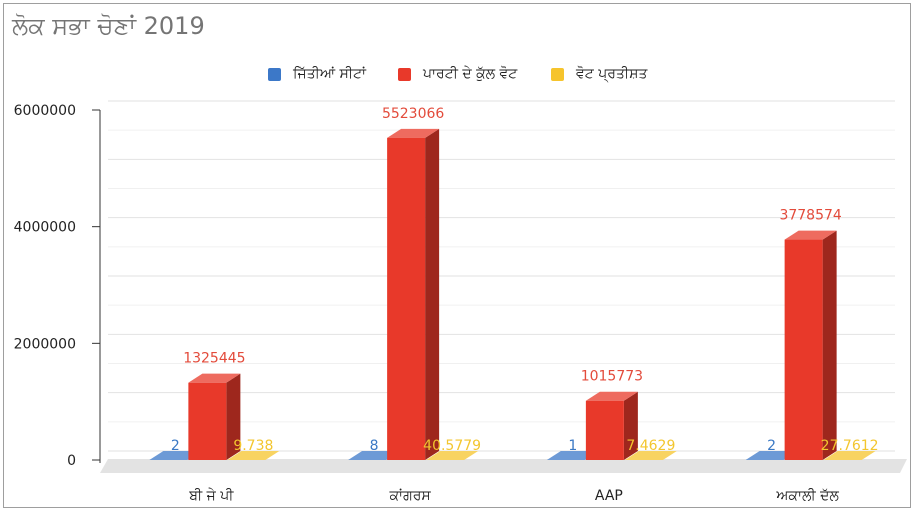 The width and height of the screenshot is (918, 515). What do you see at coordinates (409, 496) in the screenshot?
I see `category-label: ਕਾਂਗਰਸ` at bounding box center [409, 496].